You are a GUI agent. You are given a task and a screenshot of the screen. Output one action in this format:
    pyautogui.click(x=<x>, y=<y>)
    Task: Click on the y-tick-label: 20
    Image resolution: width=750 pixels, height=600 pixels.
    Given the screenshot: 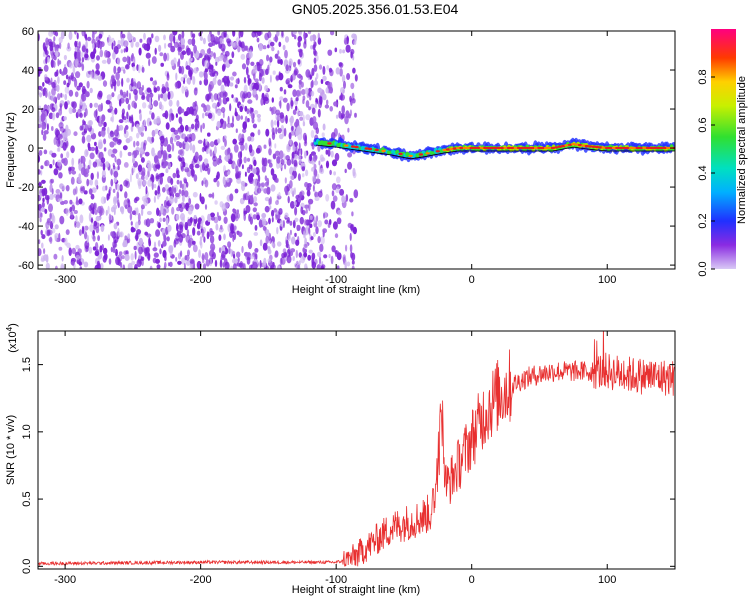 What is the action you would take?
    pyautogui.click(x=28, y=110)
    